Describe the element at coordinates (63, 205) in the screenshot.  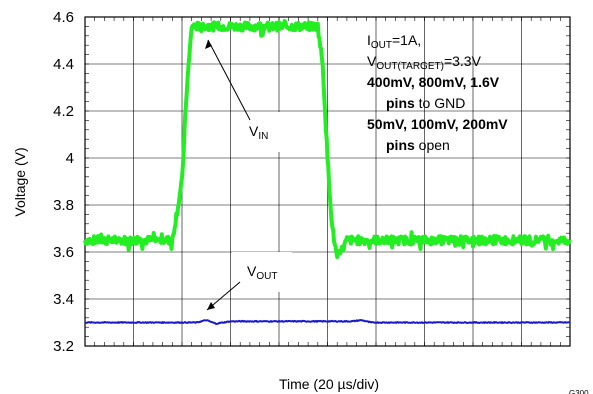
I see `y-tick-label: 3.8` at that location.